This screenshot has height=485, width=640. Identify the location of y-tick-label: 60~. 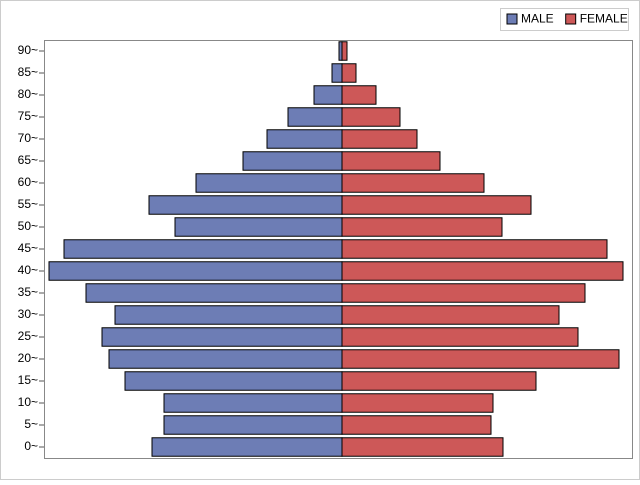
(28, 182).